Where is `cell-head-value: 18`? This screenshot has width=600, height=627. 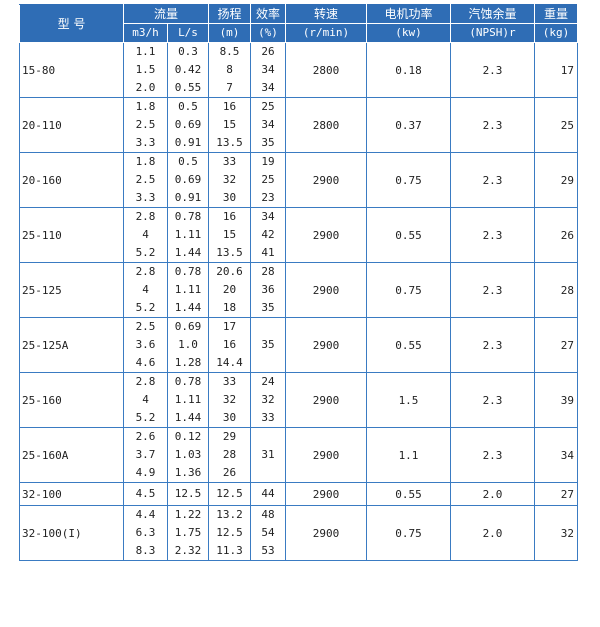 cell-head-value: 18 is located at coordinates (229, 307).